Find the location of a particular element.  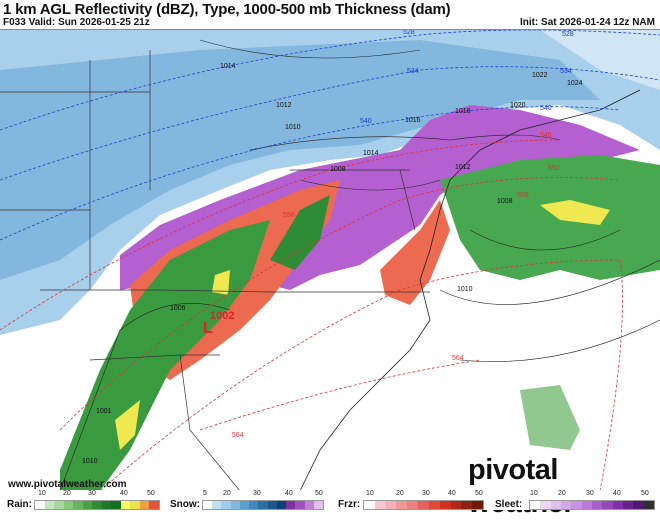

isobar-label: 1012 is located at coordinates (463, 167).